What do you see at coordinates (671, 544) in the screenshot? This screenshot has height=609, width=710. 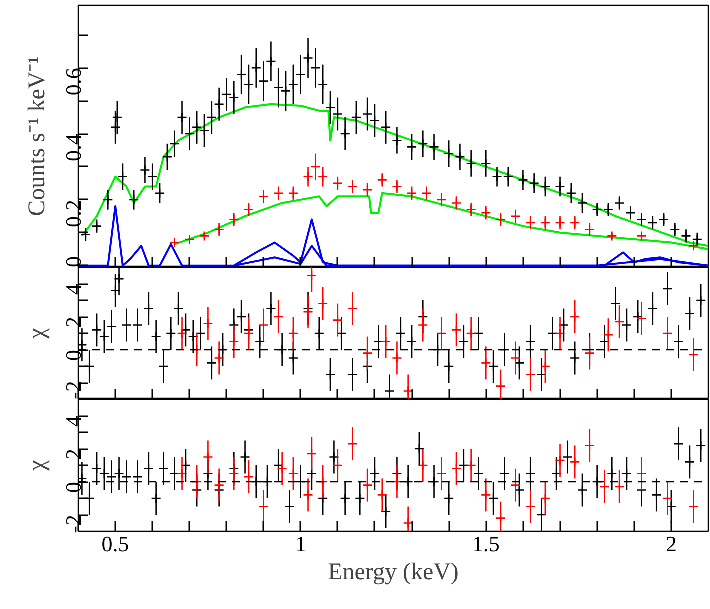 I see `x-tick-label: 2` at bounding box center [671, 544].